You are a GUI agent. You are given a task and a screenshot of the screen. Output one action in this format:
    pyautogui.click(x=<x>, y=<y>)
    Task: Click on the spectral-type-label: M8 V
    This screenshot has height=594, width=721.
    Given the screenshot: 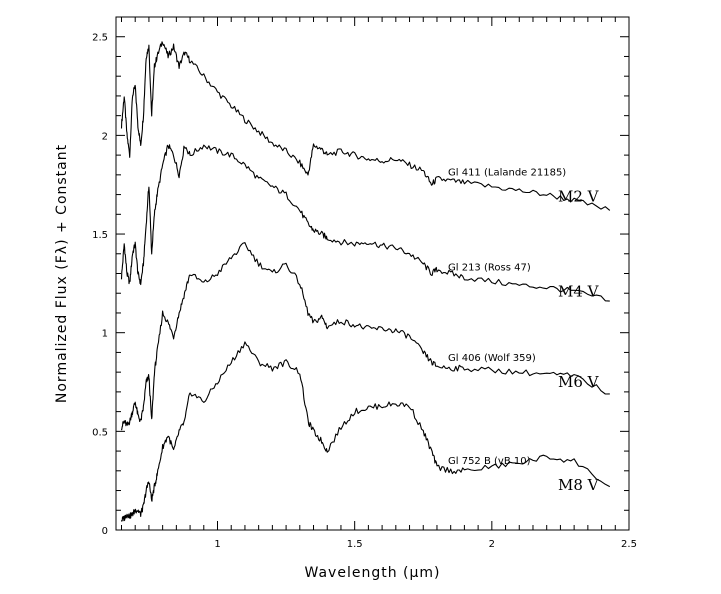 What is the action you would take?
    pyautogui.click(x=579, y=485)
    